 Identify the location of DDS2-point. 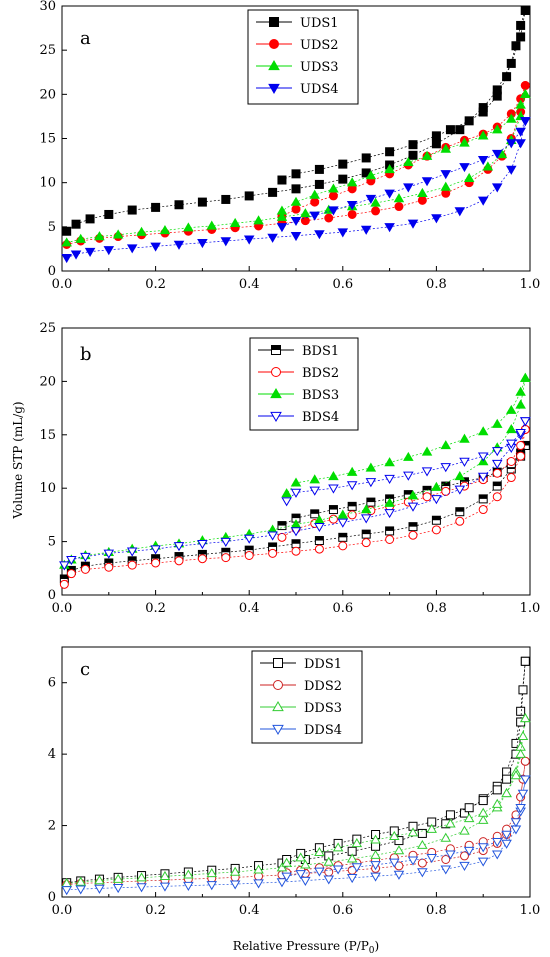
(464, 856).